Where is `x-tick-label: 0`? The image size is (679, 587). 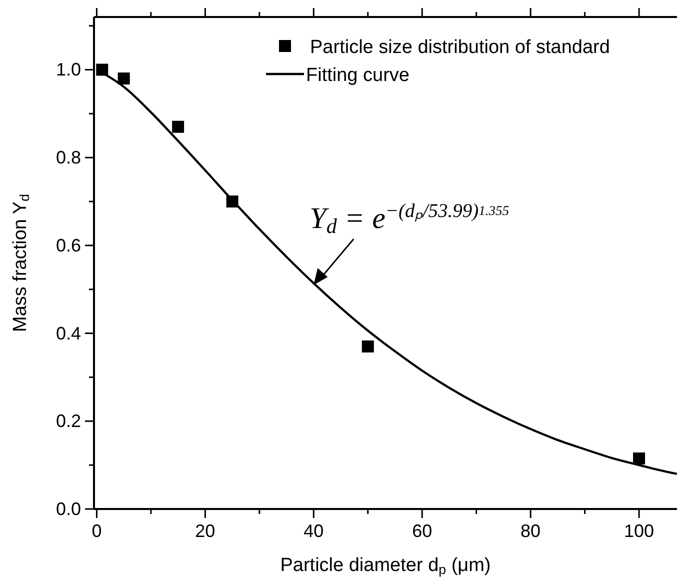 x-tick-label: 0 is located at coordinates (97, 531).